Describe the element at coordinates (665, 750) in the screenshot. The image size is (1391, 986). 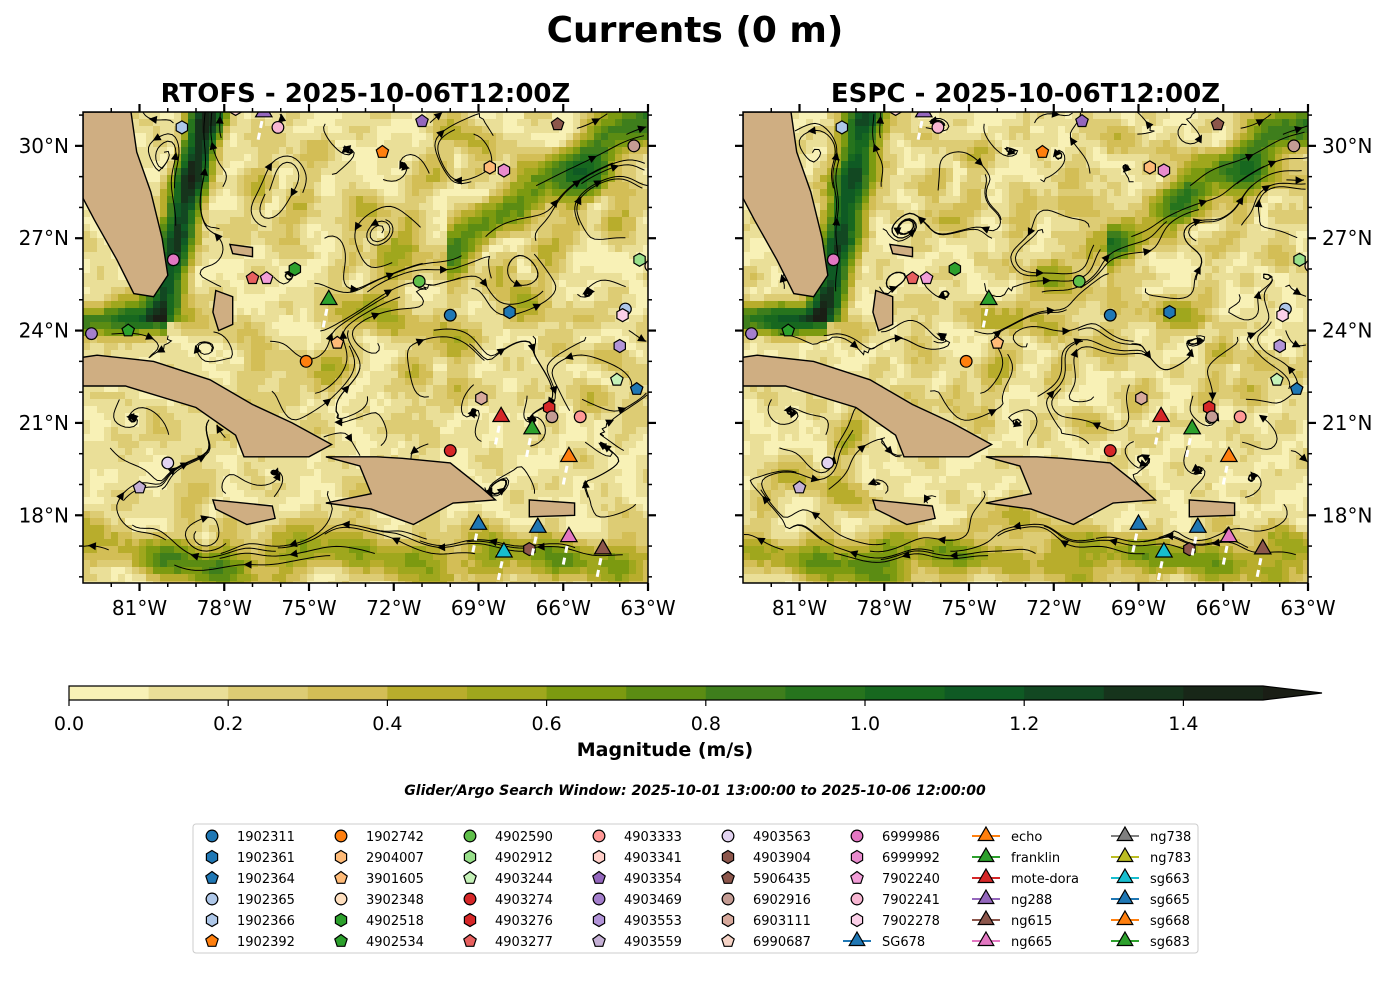
I see `colorbar-label: Magnitude (m/s)` at that location.